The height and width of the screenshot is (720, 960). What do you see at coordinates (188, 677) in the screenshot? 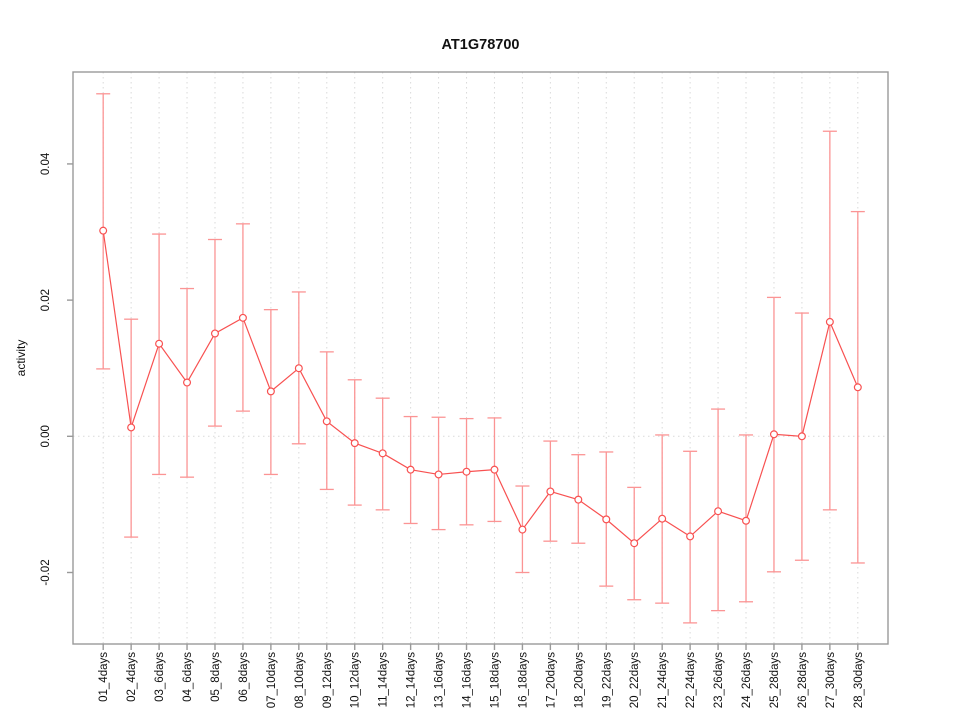
I see `x-tick-label: 04_6days` at bounding box center [188, 677].